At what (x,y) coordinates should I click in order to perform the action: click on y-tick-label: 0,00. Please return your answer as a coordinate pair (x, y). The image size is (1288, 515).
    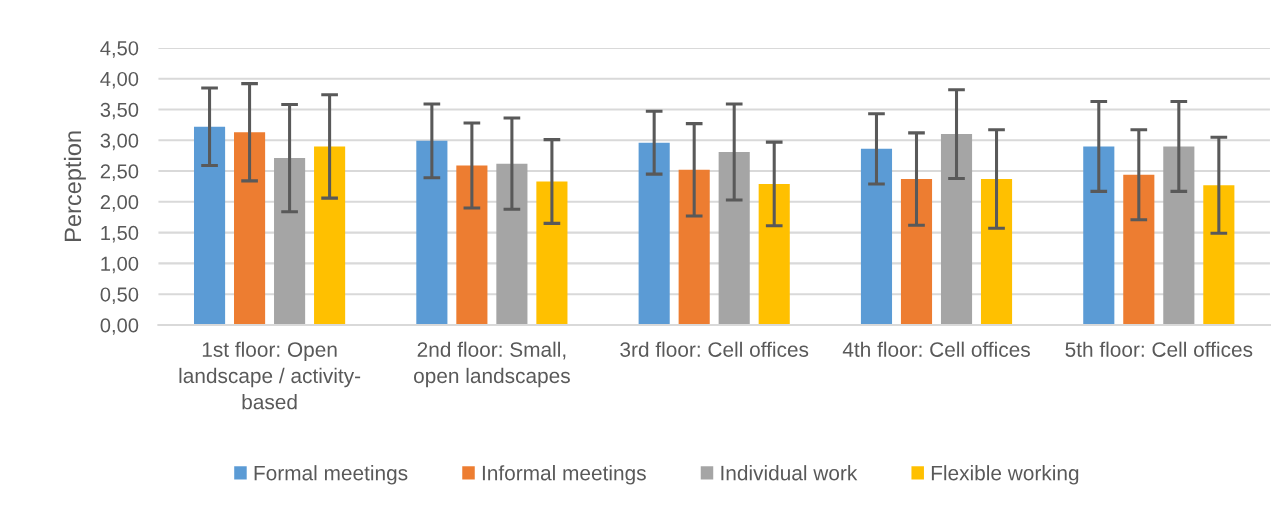
    Looking at the image, I should click on (119, 326).